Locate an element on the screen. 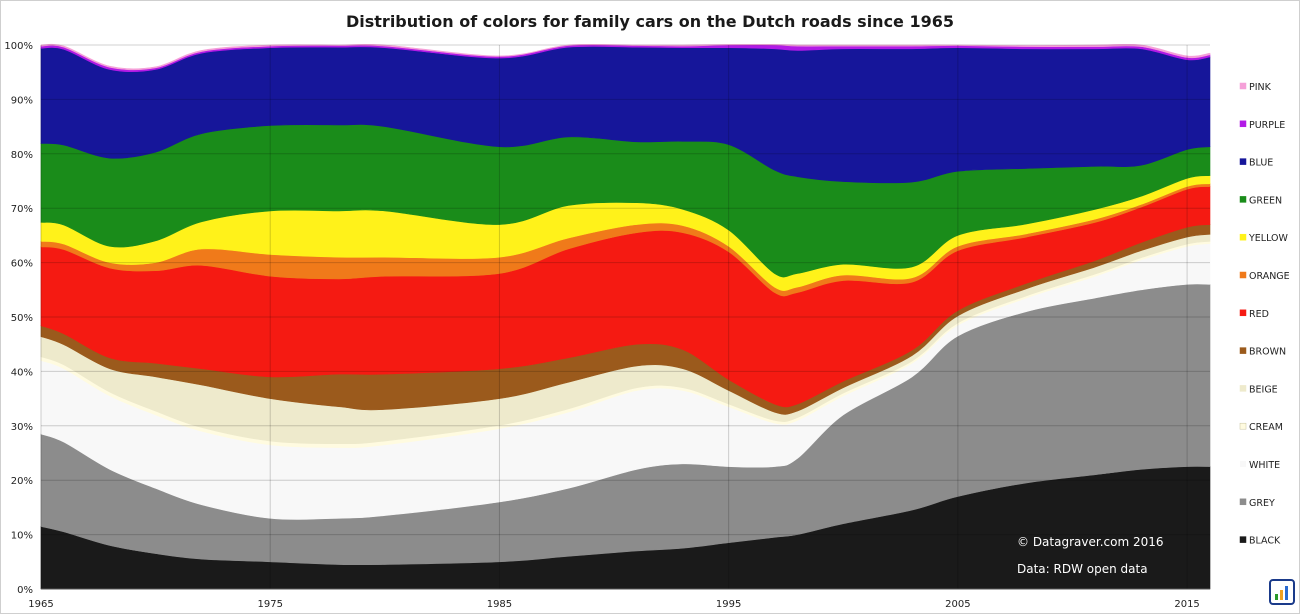 Image resolution: width=1300 pixels, height=614 pixels. legend-swatch-green is located at coordinates (1243, 199).